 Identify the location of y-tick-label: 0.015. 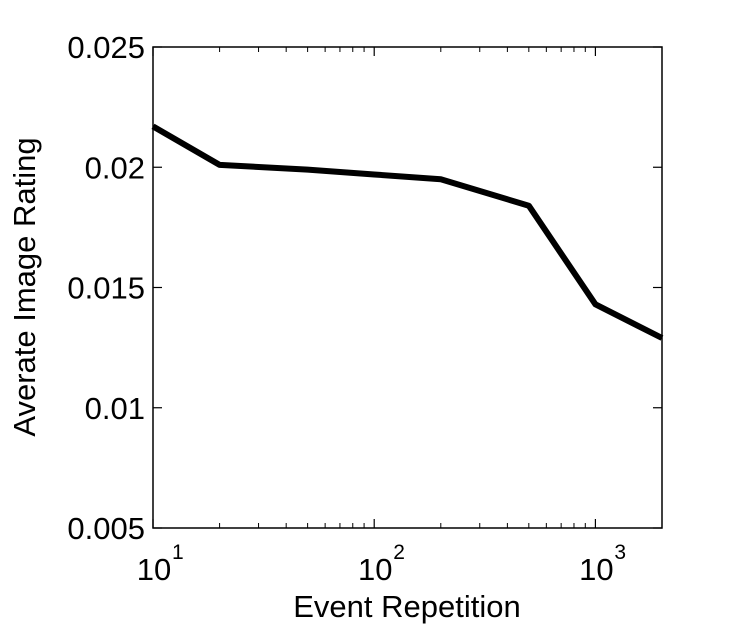
(106, 288).